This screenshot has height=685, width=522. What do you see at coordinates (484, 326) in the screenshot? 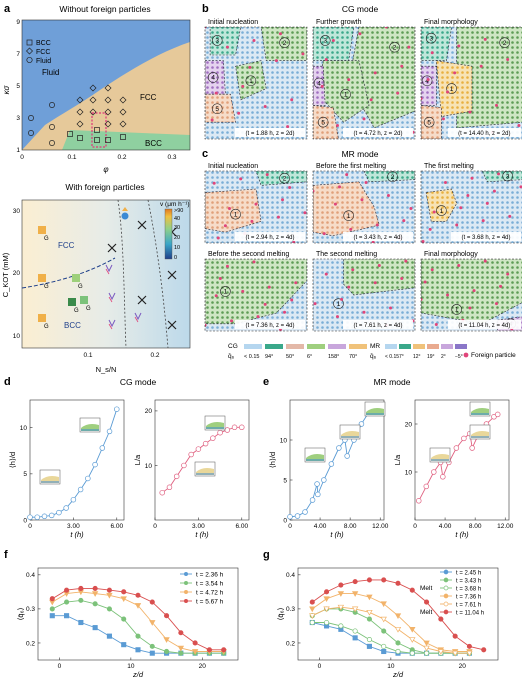
I see `frame-caption: (t = 11.04 h, z = 4d)` at bounding box center [484, 326].